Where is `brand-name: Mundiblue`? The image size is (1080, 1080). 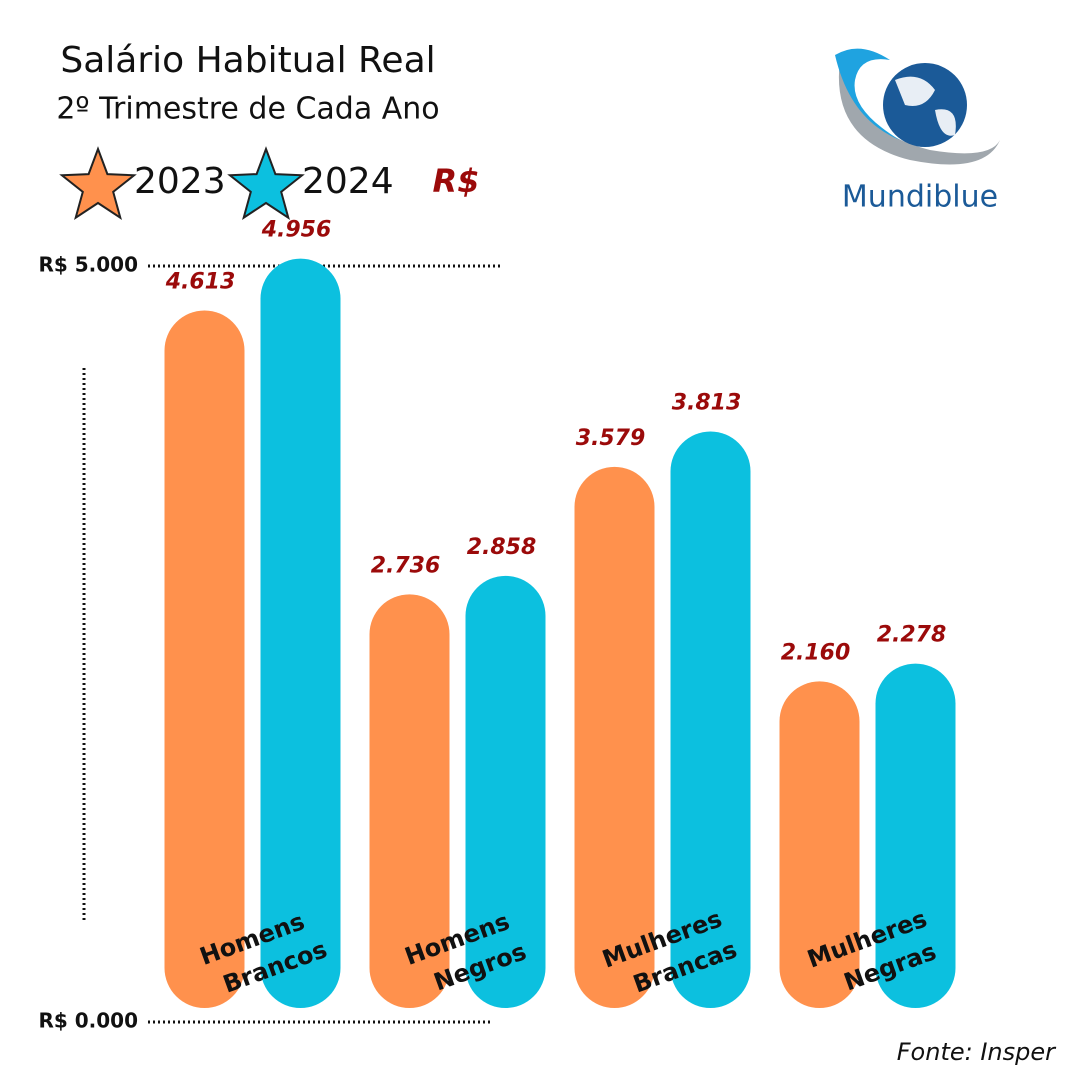
brand-name: Mundiblue is located at coordinates (920, 197).